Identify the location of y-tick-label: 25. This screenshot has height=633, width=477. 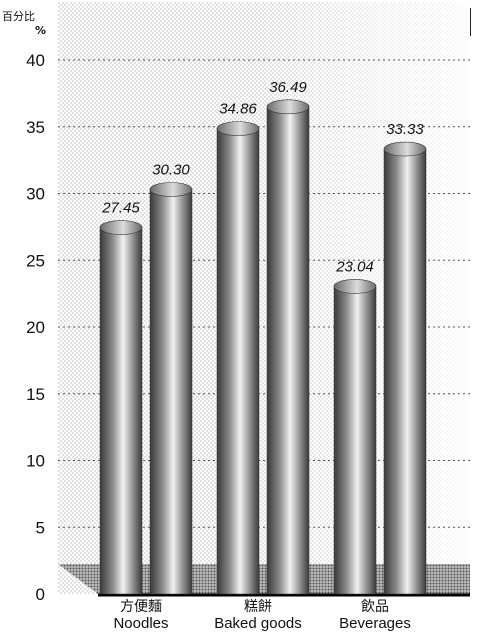
(35, 260).